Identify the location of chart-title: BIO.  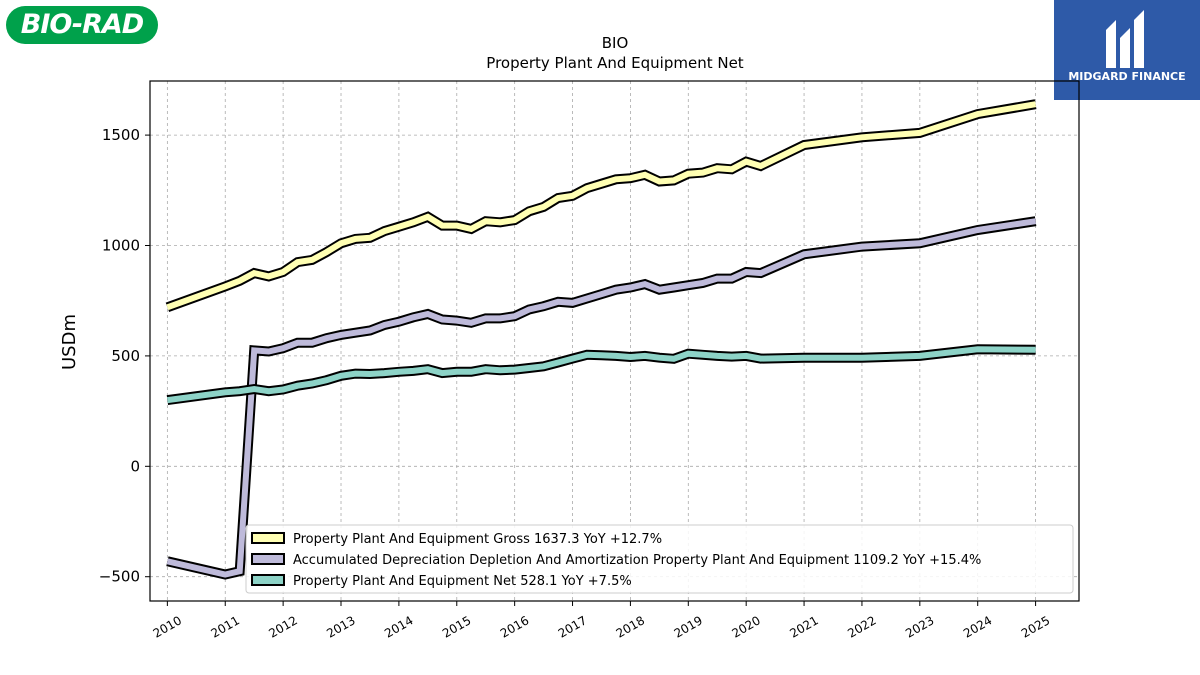
(615, 43).